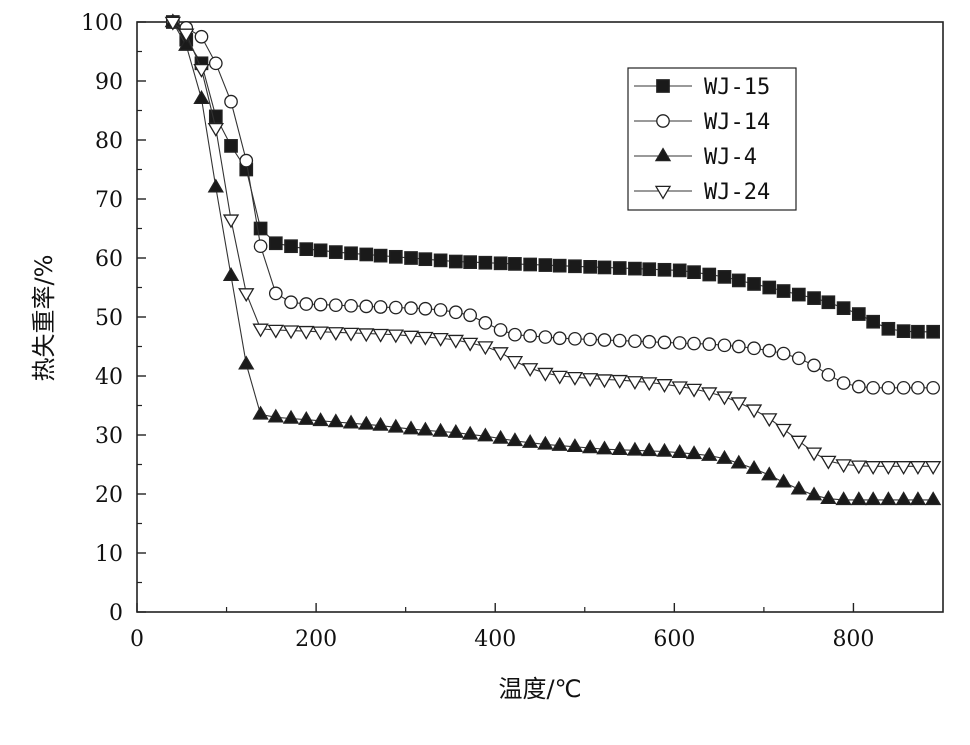 This screenshot has height=745, width=970. What do you see at coordinates (109, 141) in the screenshot?
I see `y-tick-label: 80` at bounding box center [109, 141].